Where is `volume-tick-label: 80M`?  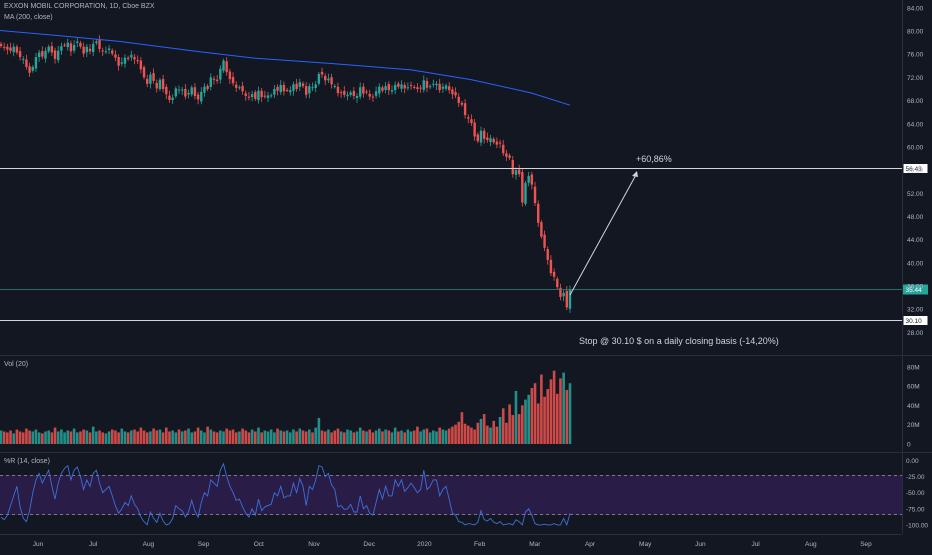
volume-tick-label: 80M is located at coordinates (913, 367).